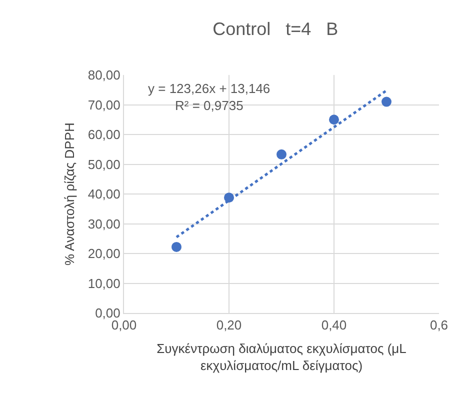  Describe the element at coordinates (209, 105) in the screenshot. I see `annotation: R² = 0,9735` at that location.